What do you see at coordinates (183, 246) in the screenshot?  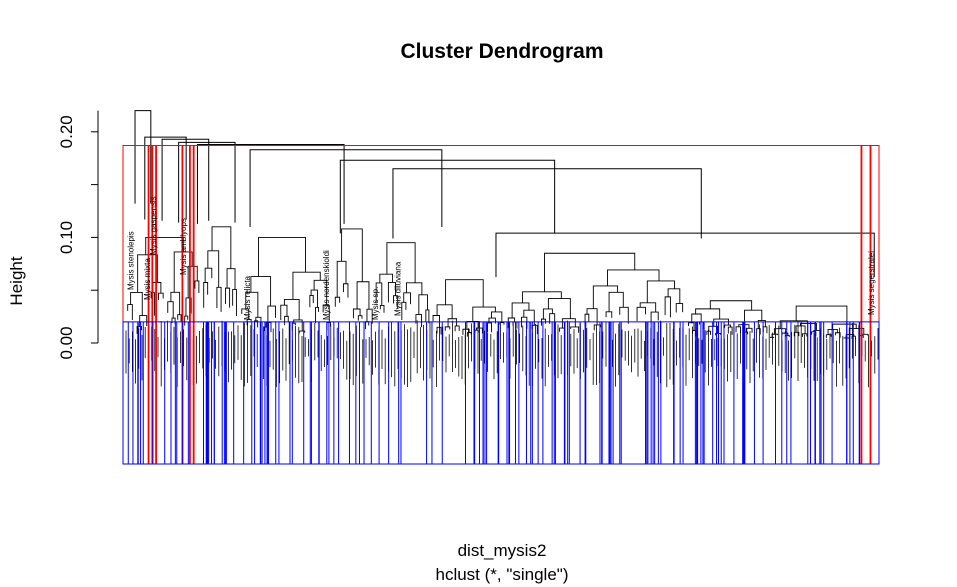 I see `leaf-label: Mysis amblyops` at bounding box center [183, 246].